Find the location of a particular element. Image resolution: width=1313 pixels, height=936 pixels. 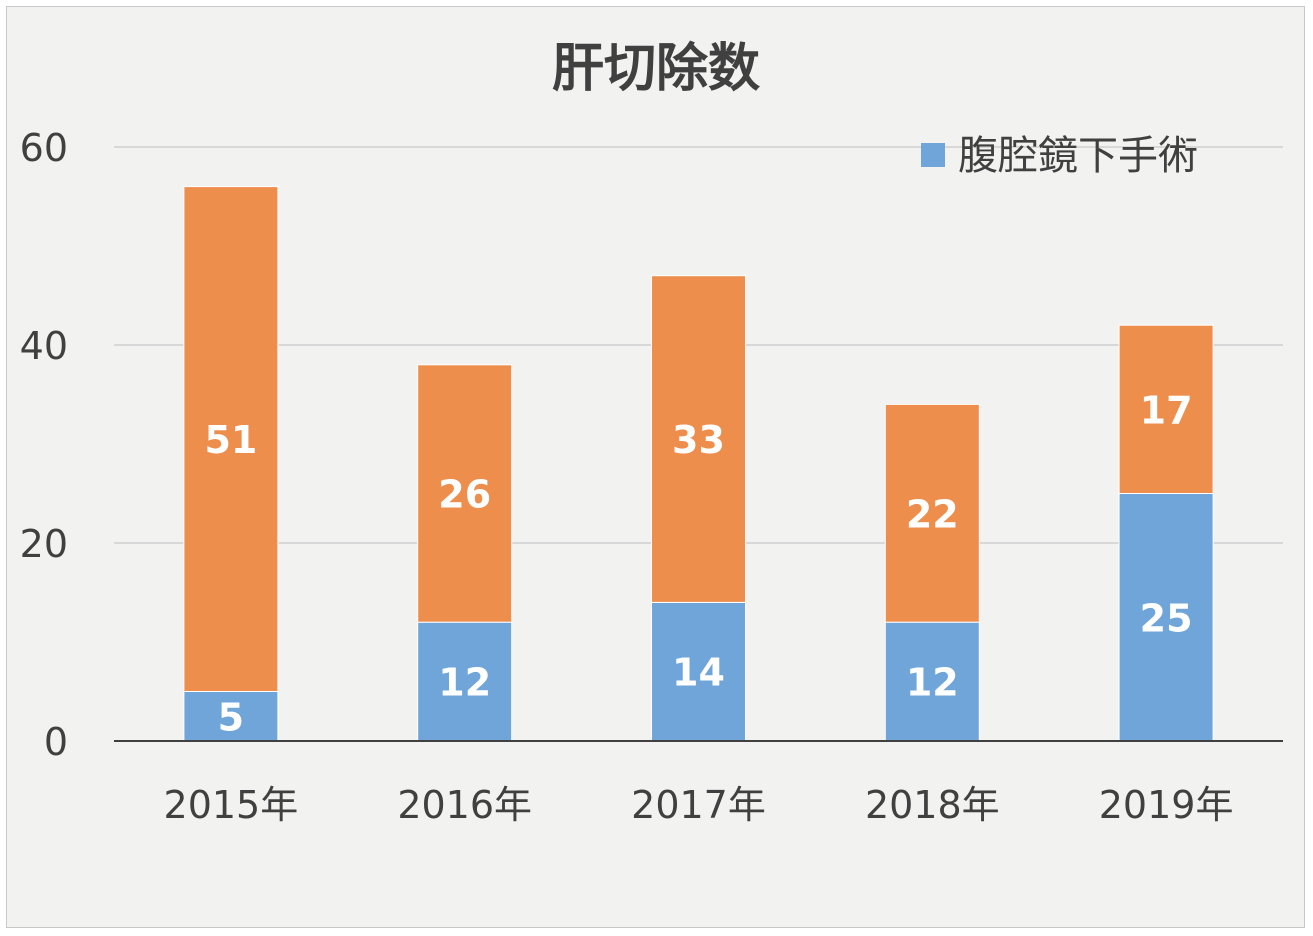

data-label: 17 is located at coordinates (1166, 410).